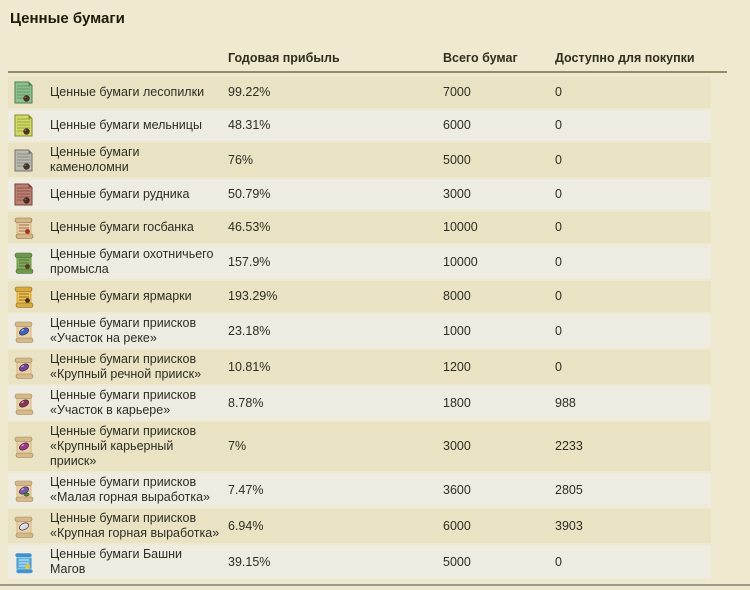  I want to click on security-name: Ценные бумаги рудника, so click(120, 194).